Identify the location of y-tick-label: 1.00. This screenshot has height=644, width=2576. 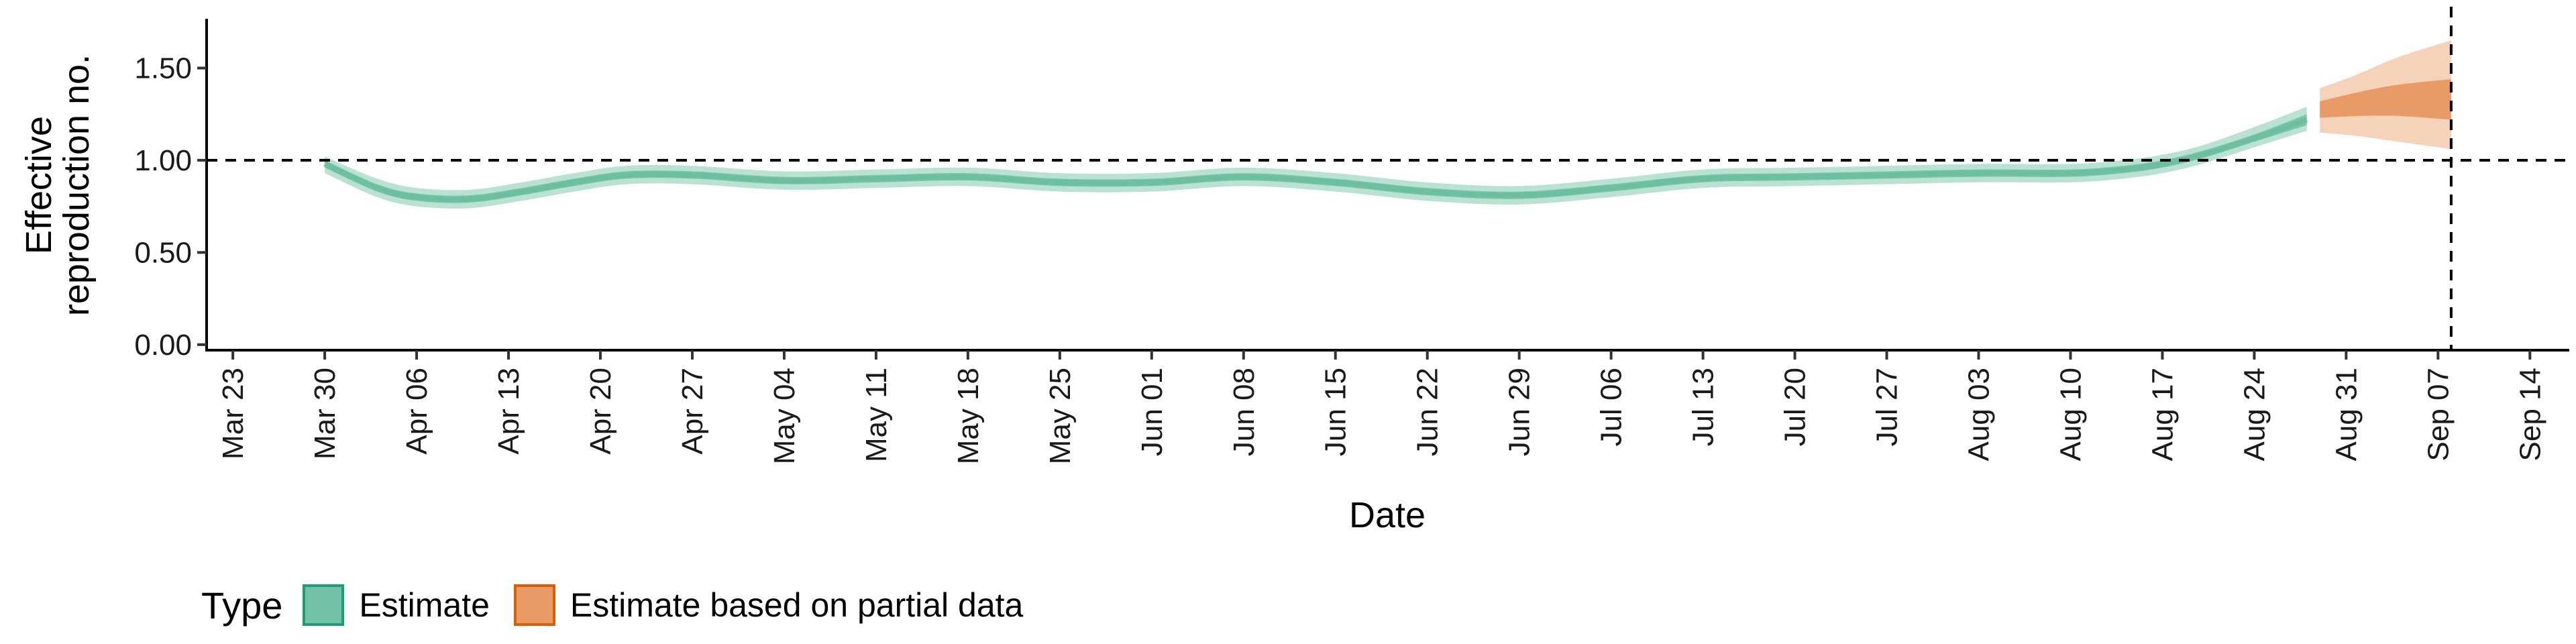
(163, 160).